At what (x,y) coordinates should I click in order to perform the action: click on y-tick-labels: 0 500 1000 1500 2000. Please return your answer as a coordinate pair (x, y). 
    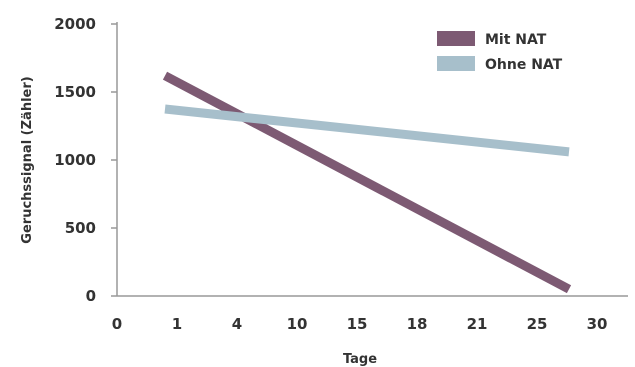
    Looking at the image, I should click on (85, 160).